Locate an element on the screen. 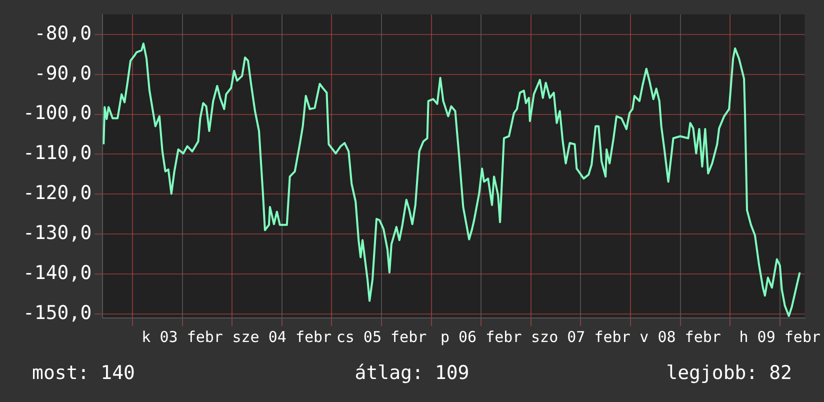 This screenshot has width=824, height=402. x-tick-label: cs 05 febr is located at coordinates (381, 337).